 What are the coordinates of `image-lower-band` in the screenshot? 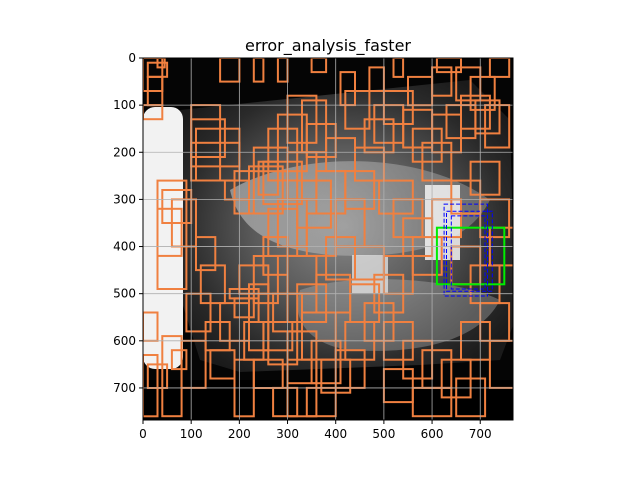 It's located at (328, 400).